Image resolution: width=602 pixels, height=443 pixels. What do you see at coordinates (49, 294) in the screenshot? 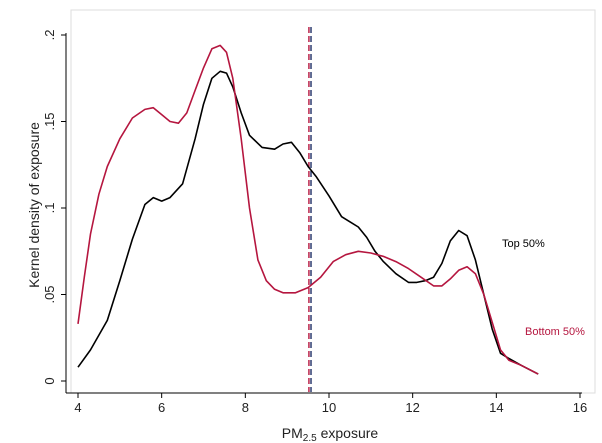
I see `y-tick-label: .05` at bounding box center [49, 294].